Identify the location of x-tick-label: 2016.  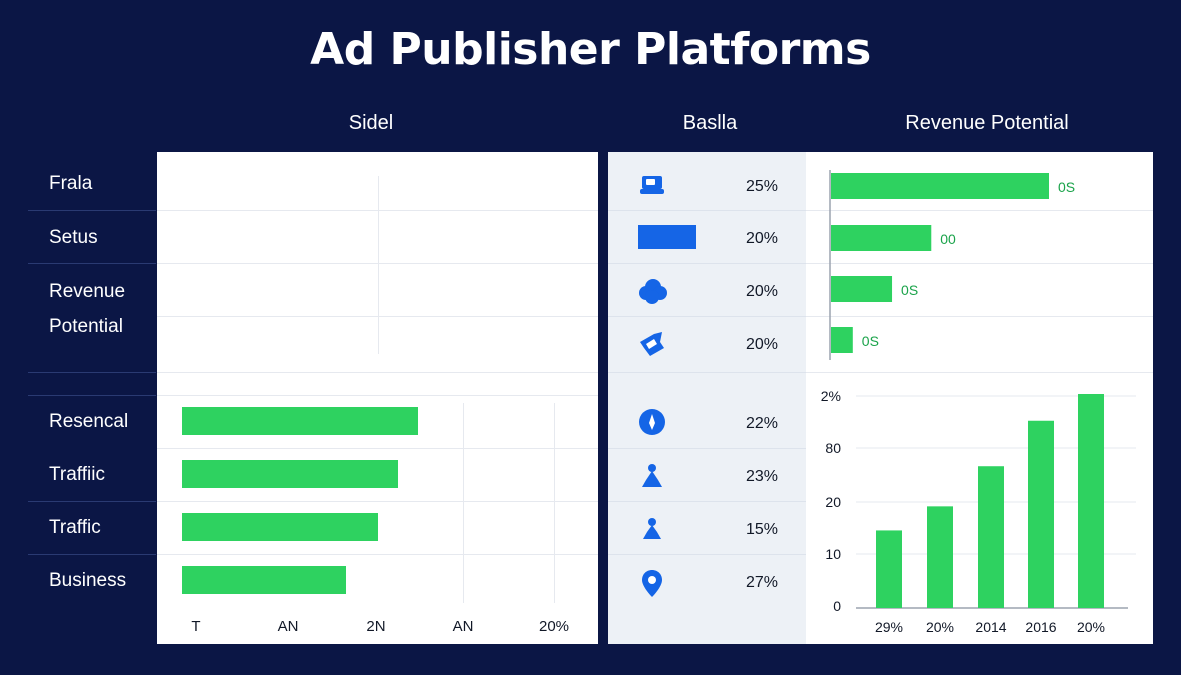
(1040, 627).